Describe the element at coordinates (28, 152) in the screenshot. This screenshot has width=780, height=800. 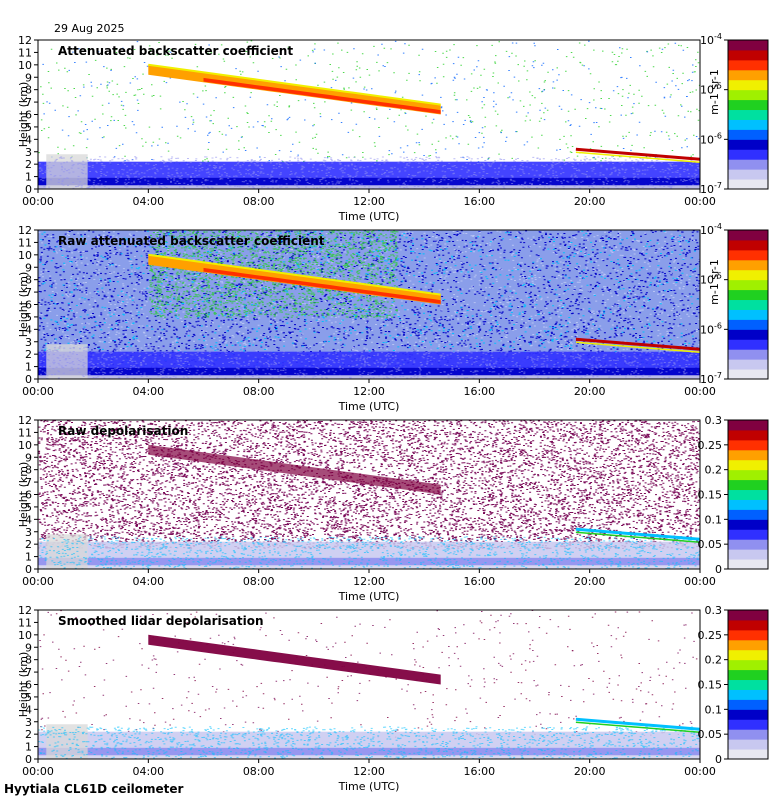
I see `y-tick-label: 3` at that location.